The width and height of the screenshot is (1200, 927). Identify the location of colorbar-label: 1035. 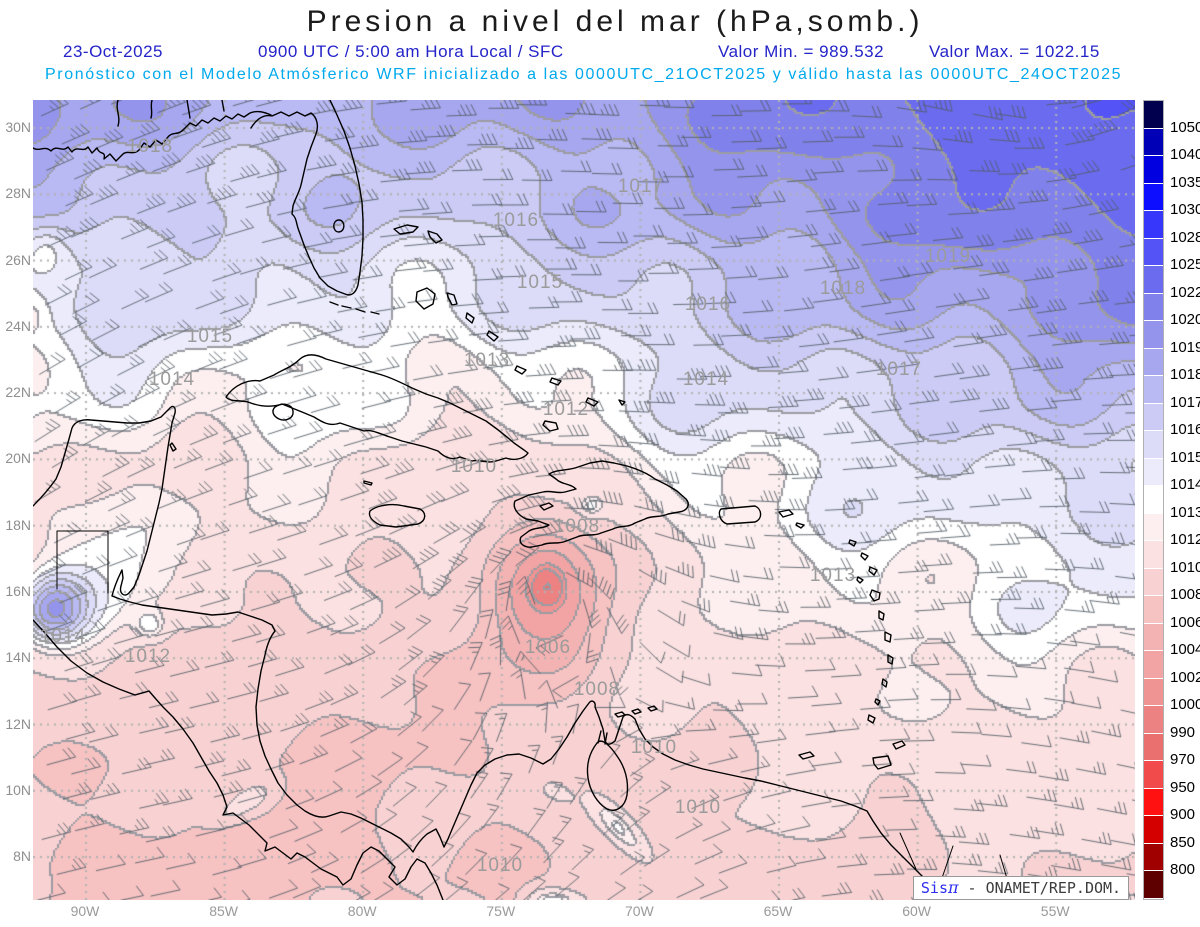
(1185, 182).